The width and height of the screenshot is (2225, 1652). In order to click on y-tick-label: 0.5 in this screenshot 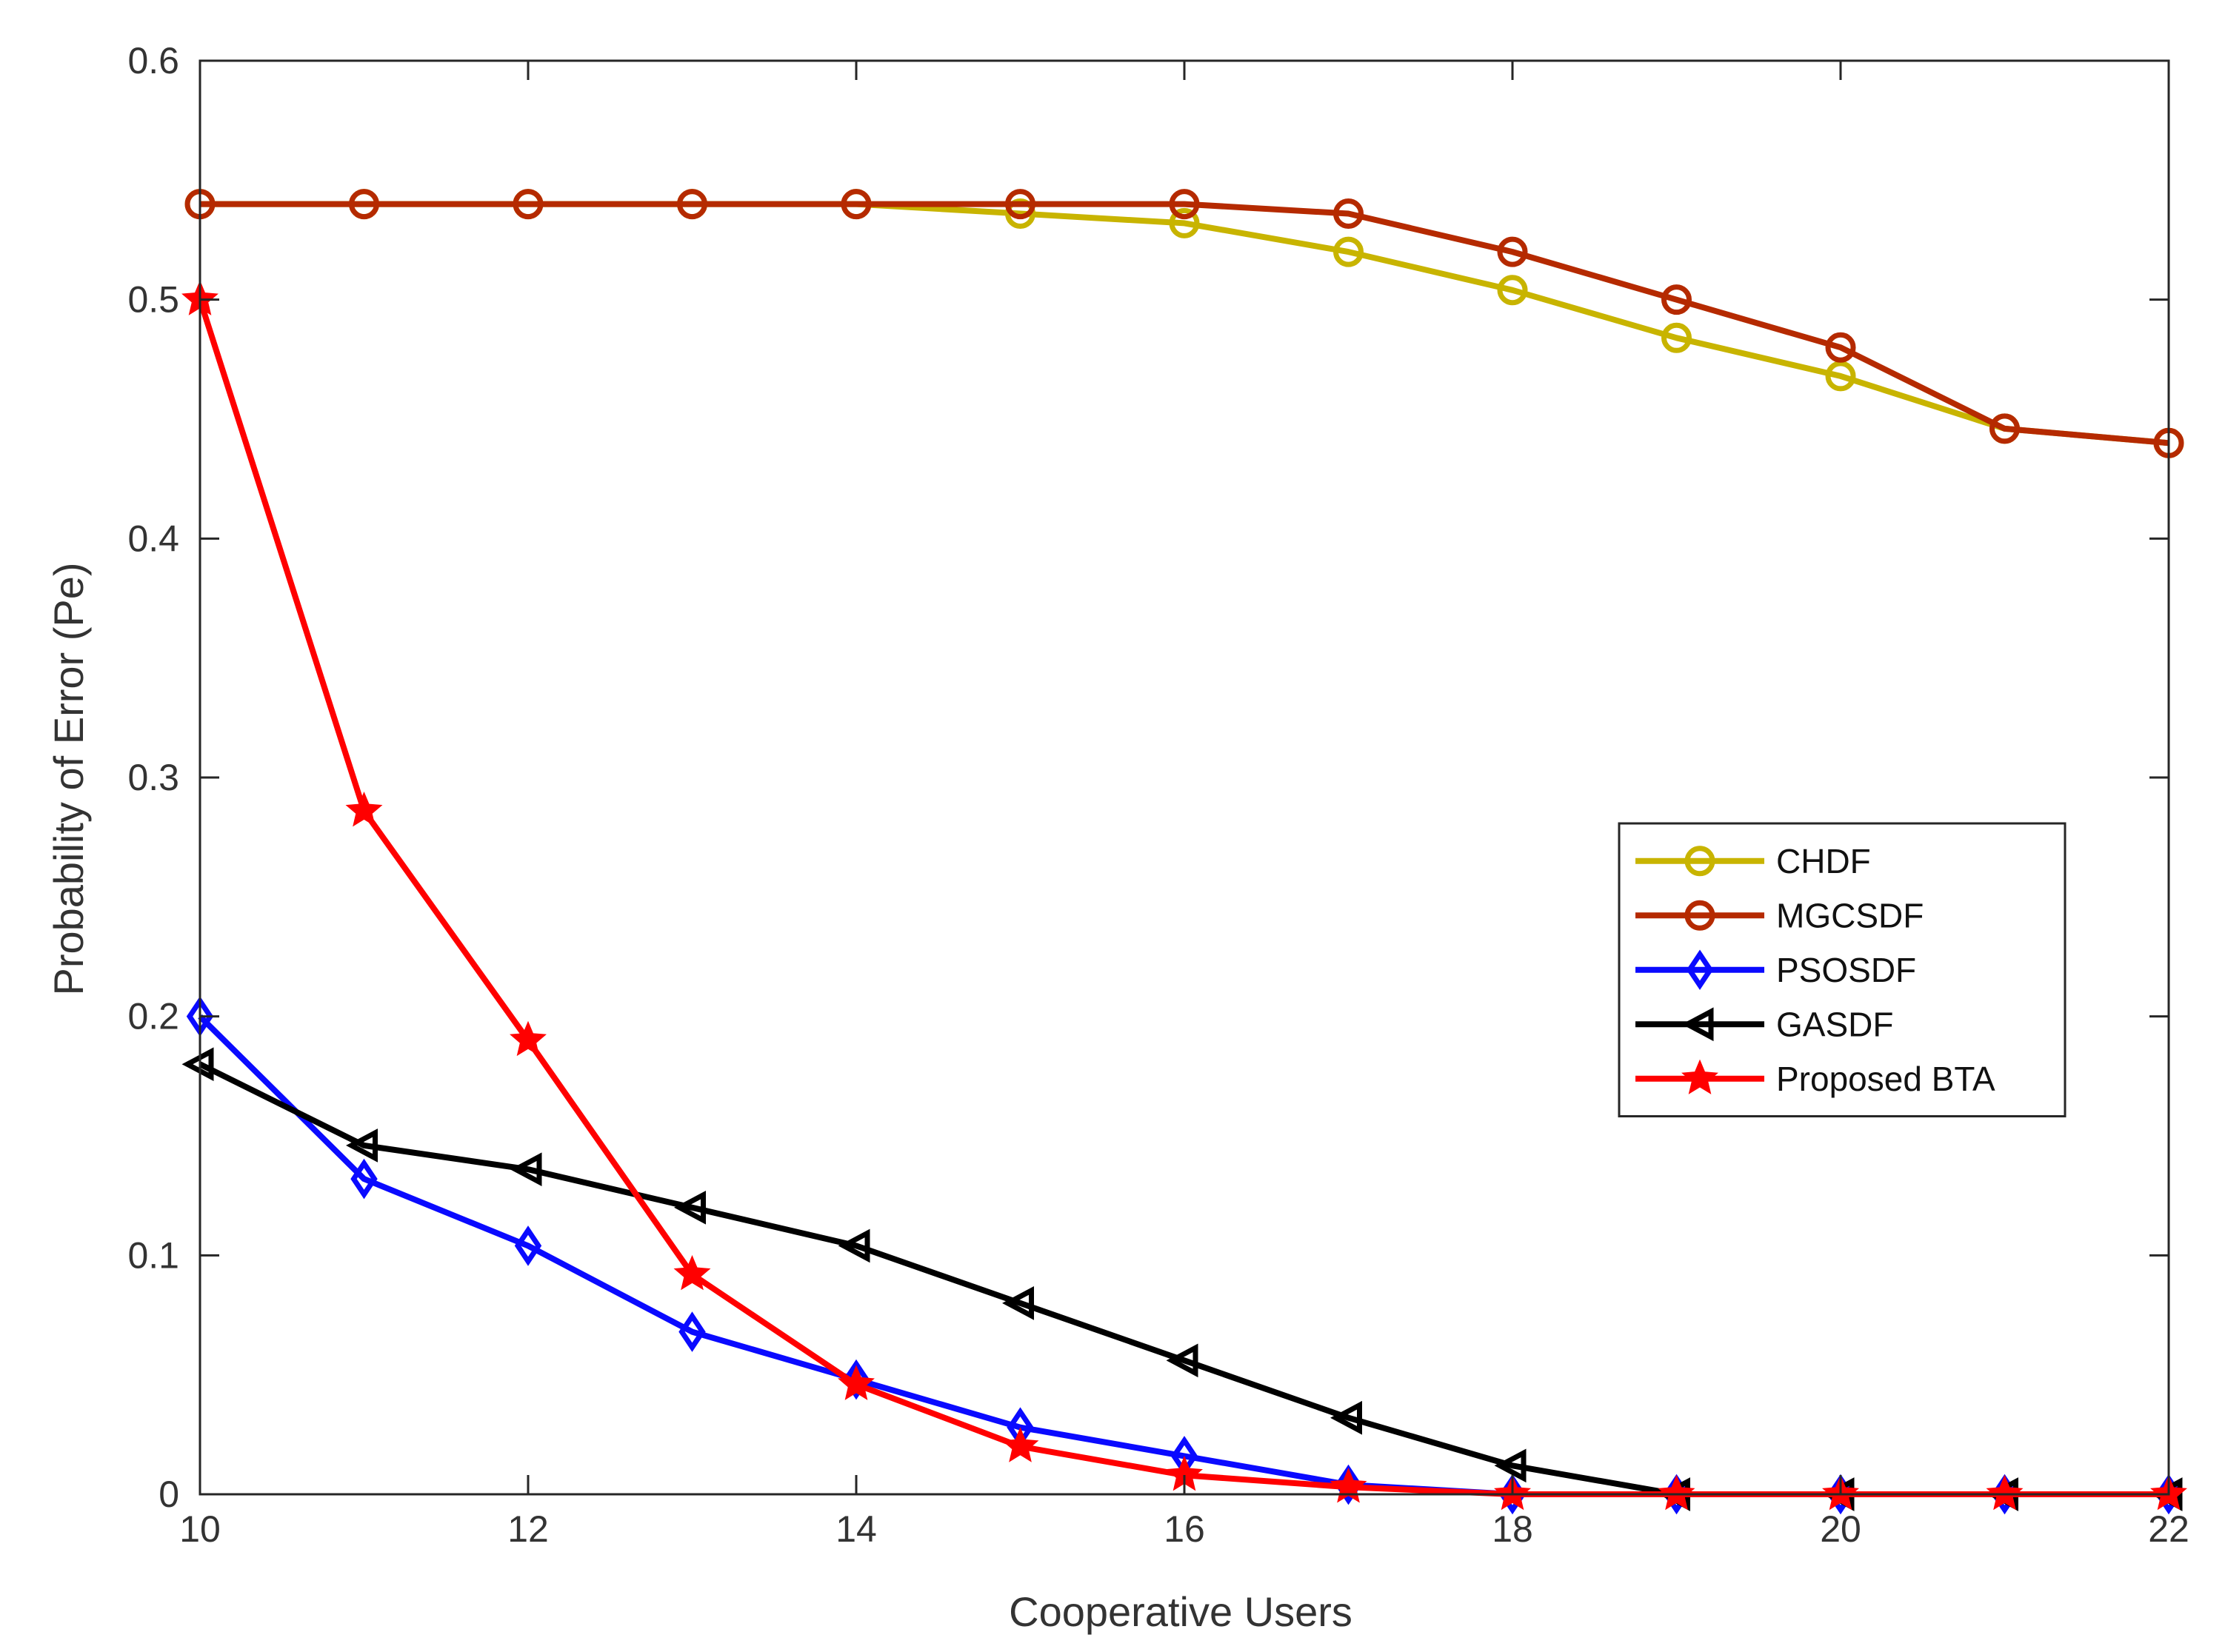, I will do `click(153, 300)`.